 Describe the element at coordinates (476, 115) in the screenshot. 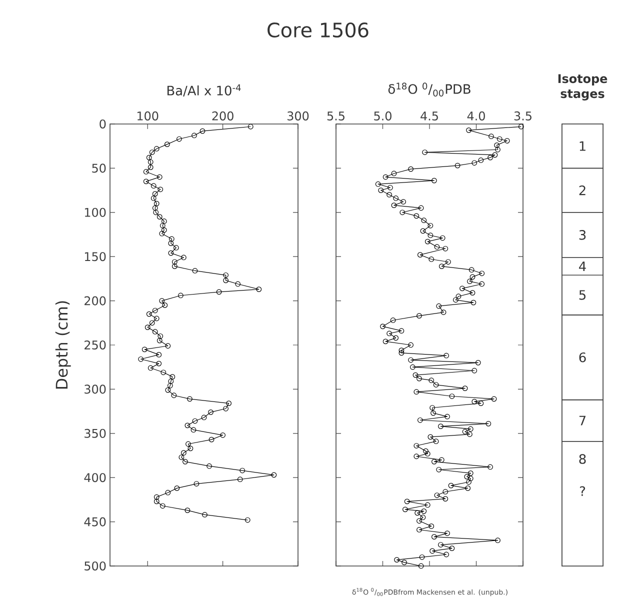

I see `x-tick-label: 4.0` at that location.